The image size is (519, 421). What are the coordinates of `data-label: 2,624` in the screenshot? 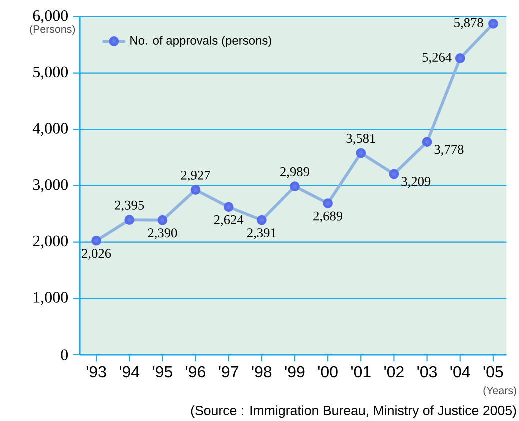 It's located at (229, 220).